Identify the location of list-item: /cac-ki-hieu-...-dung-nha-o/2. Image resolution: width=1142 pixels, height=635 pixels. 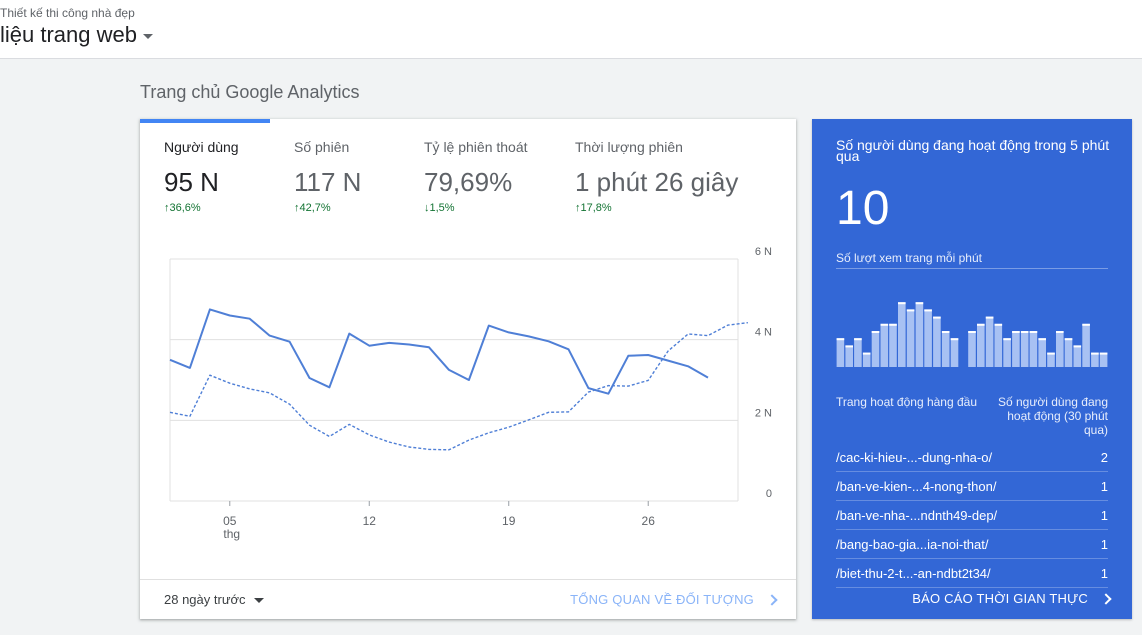
(972, 457).